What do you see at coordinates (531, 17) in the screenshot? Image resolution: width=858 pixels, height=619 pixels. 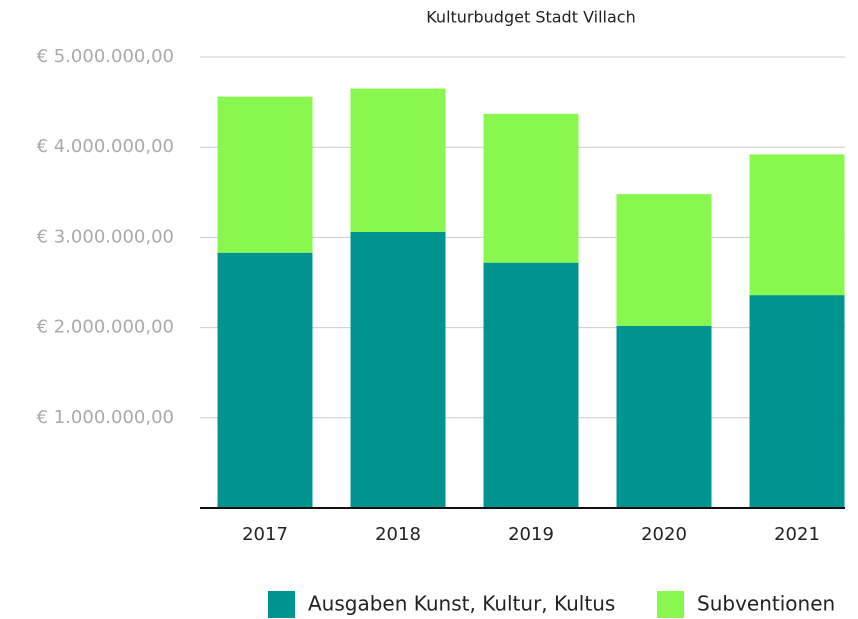 I see `chart-title: Kulturbudget Stadt Villach` at bounding box center [531, 17].